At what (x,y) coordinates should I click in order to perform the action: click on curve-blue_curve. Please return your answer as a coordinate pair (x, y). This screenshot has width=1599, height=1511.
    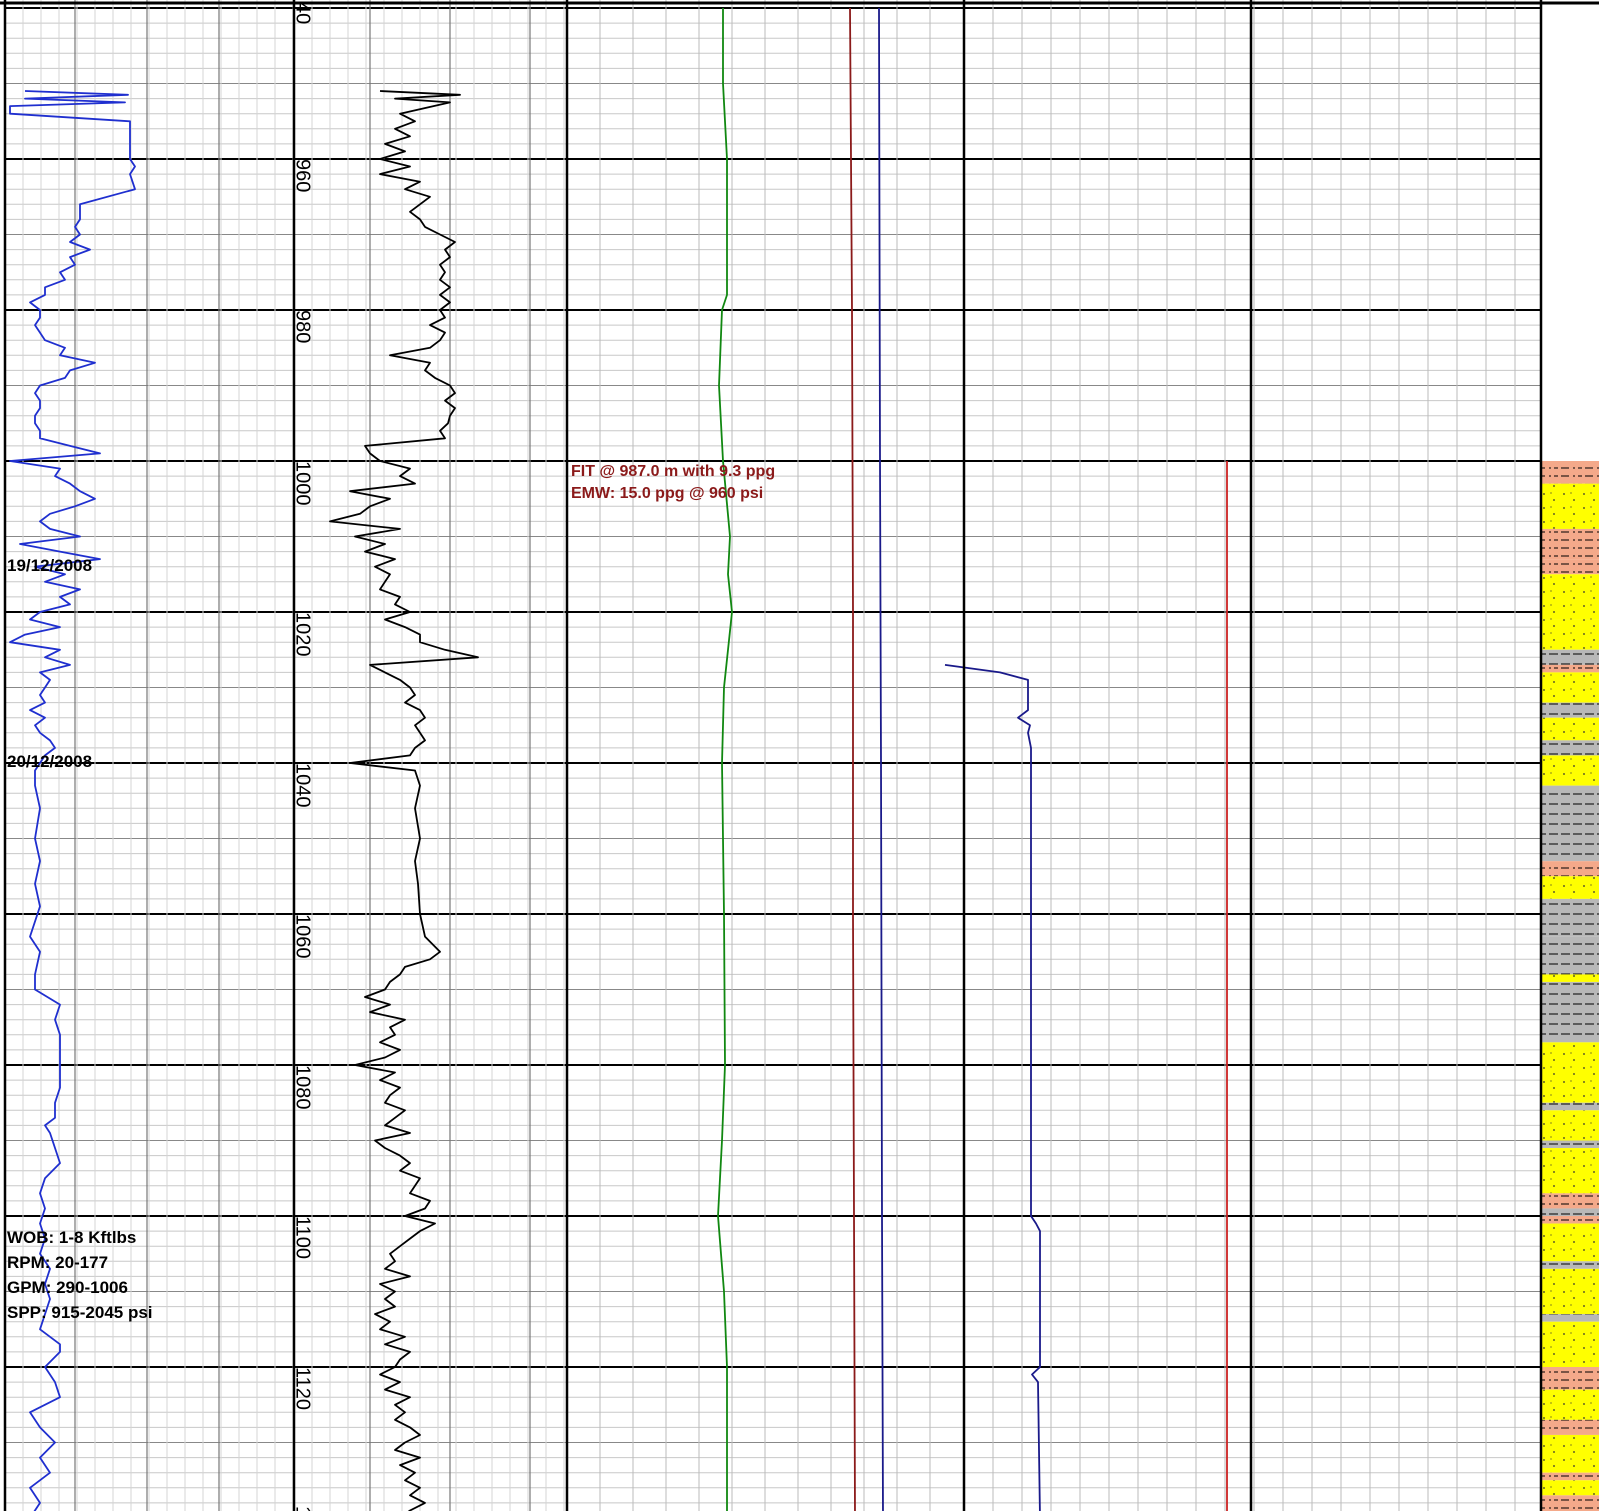
    Looking at the image, I should click on (992, 1087).